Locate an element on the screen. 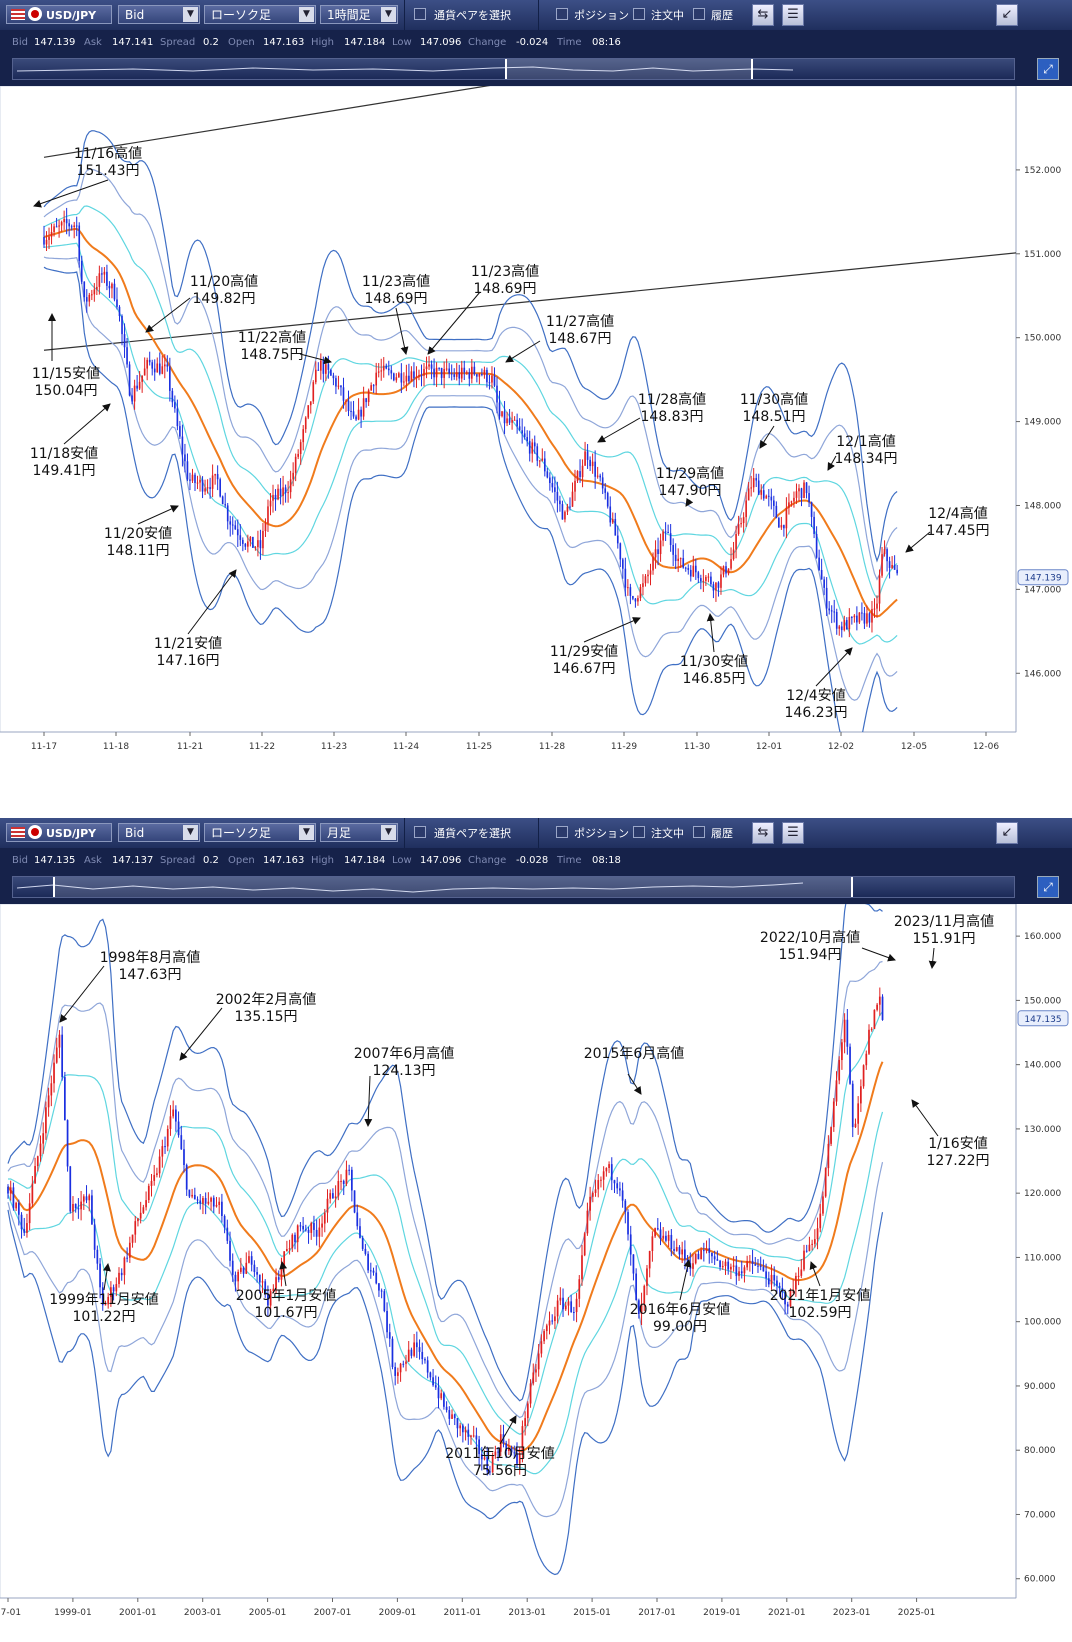 Image resolution: width=1072 pixels, height=1642 pixels. x-tick-label: 2013-01 is located at coordinates (527, 1613).